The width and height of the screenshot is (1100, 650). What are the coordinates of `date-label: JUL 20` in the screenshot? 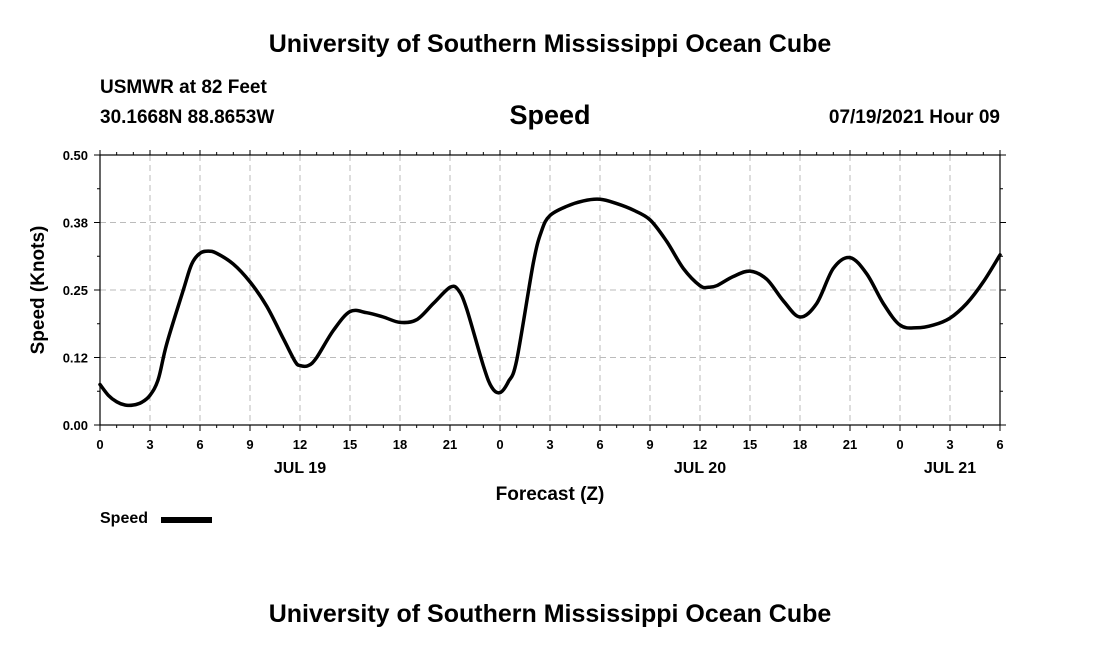 It's located at (700, 468).